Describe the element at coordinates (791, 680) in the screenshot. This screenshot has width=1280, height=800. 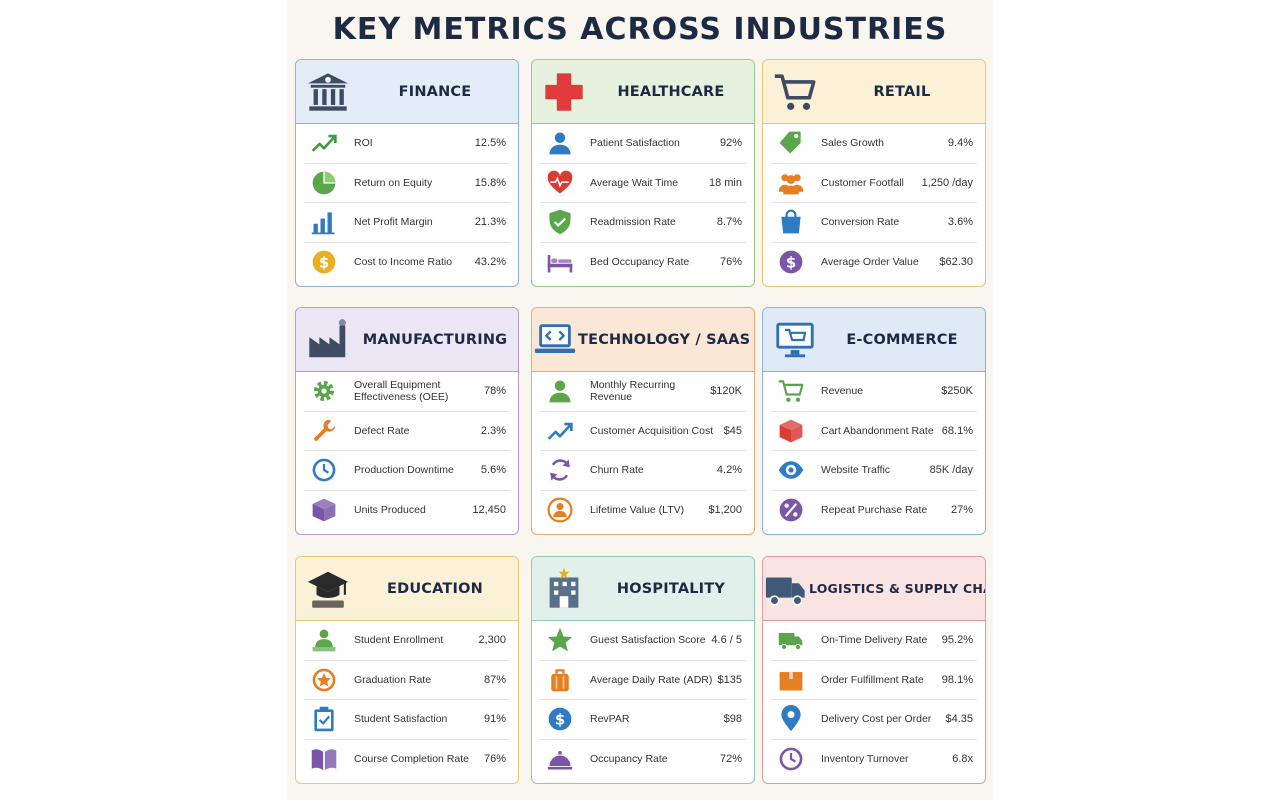
I see `package-icon` at that location.